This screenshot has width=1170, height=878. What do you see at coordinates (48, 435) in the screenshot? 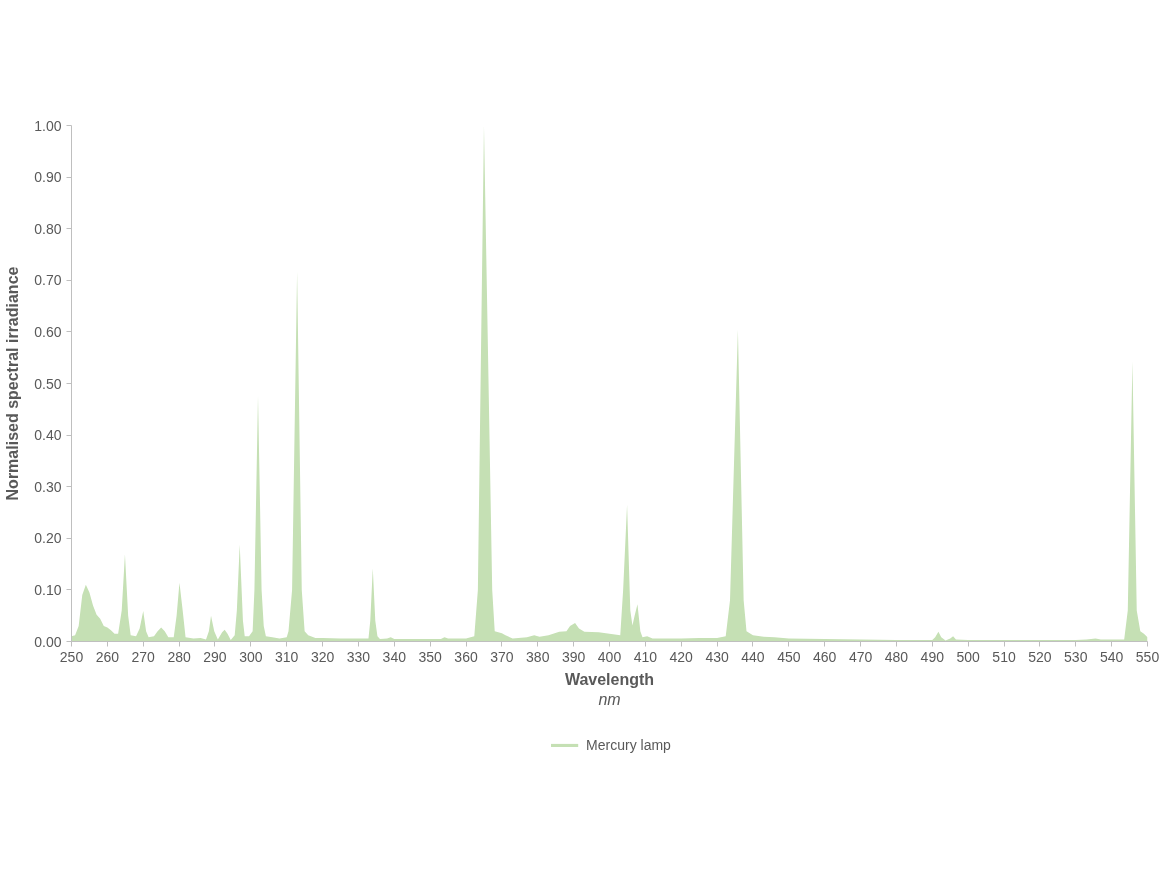
I see `y-tick-label: 0.40` at bounding box center [48, 435].